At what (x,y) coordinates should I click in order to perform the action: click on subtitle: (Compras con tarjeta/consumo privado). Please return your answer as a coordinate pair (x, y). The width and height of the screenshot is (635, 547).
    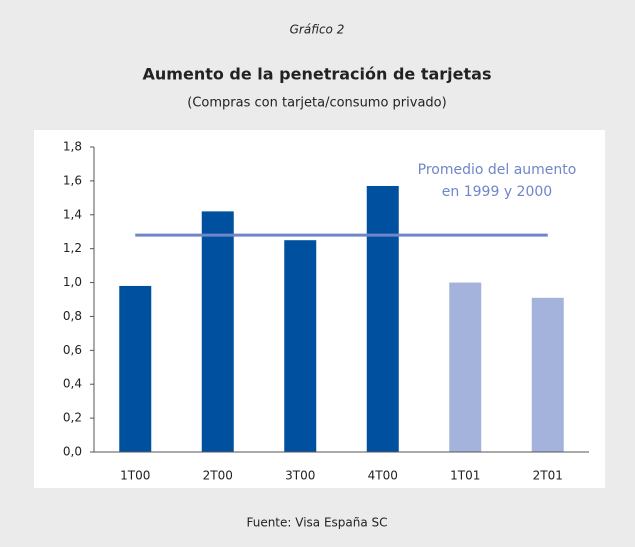
    Looking at the image, I should click on (316, 103).